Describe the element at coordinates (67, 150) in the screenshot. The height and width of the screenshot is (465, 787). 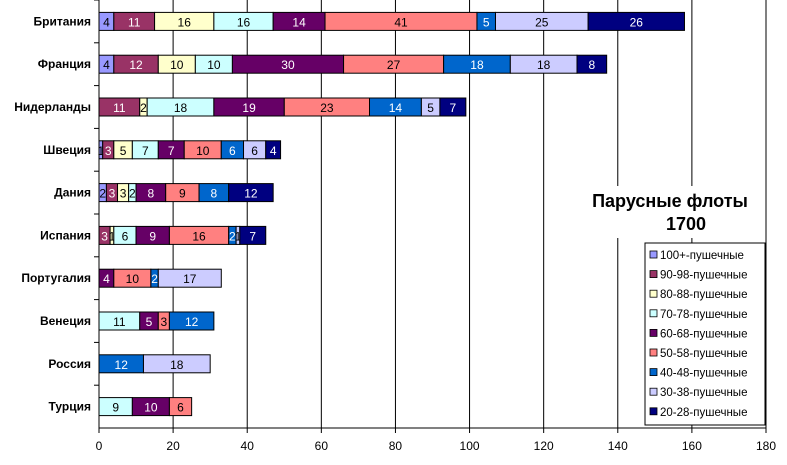
I see `y-category-label: Швеция` at that location.